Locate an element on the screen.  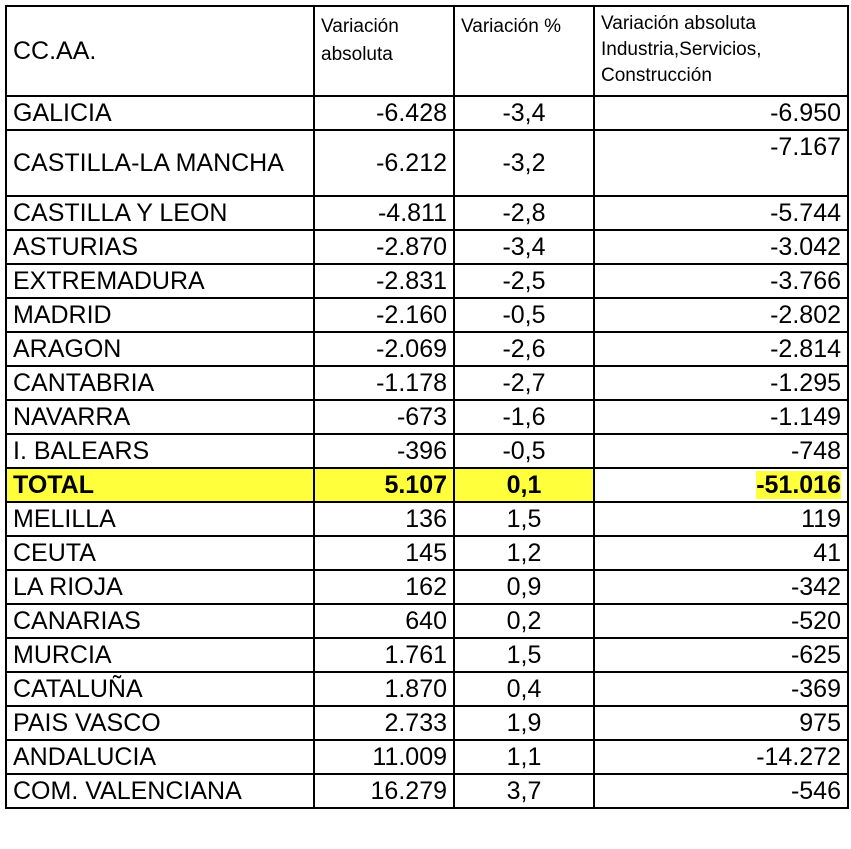
industry-variation-cell: -7.167 is located at coordinates (721, 163).